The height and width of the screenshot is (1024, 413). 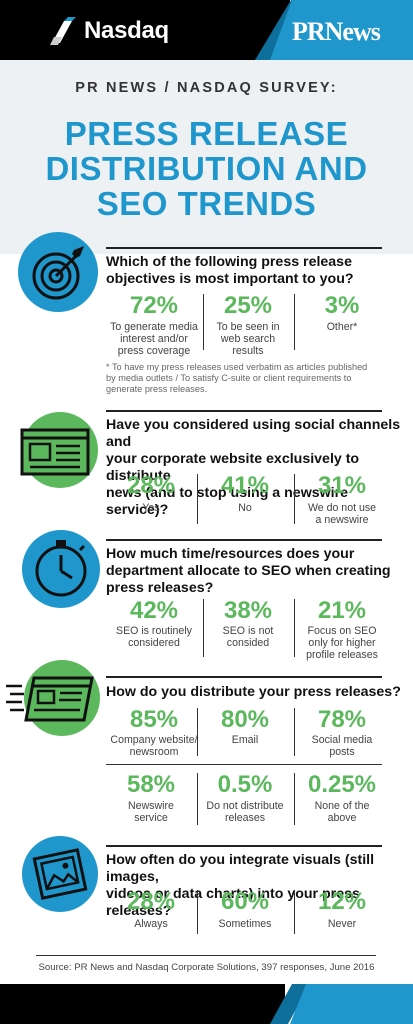 What do you see at coordinates (154, 305) in the screenshot?
I see `q1-answer-1-pct: 72%` at bounding box center [154, 305].